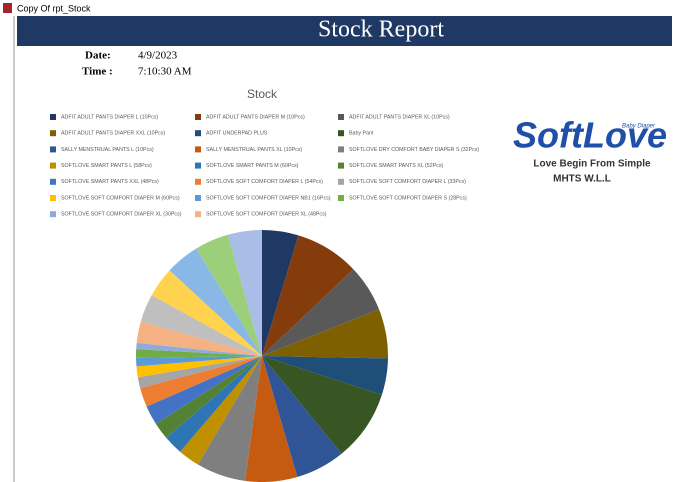 Image resolution: width=680 pixels, height=482 pixels. Describe the element at coordinates (113, 134) in the screenshot. I see `legend-label: ADFIT ADULT PANTS DIAPER XXL (10Pcs)` at that location.